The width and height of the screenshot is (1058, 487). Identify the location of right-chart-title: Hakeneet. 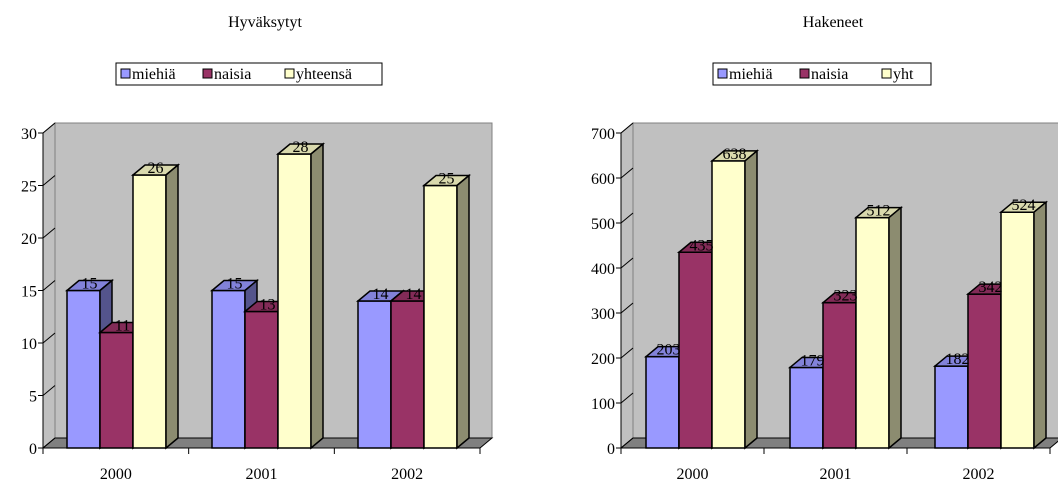
(833, 22).